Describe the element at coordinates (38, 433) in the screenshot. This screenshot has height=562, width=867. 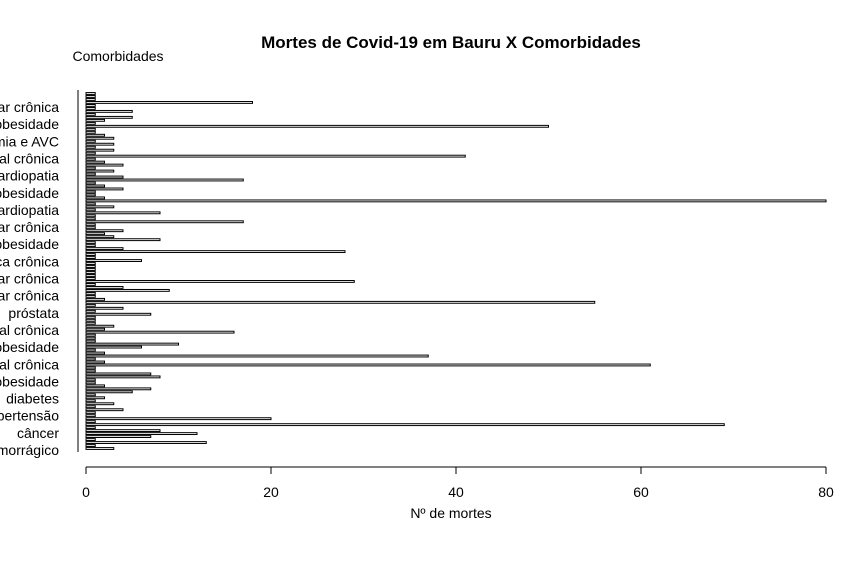
I see `category-label: câncer` at that location.